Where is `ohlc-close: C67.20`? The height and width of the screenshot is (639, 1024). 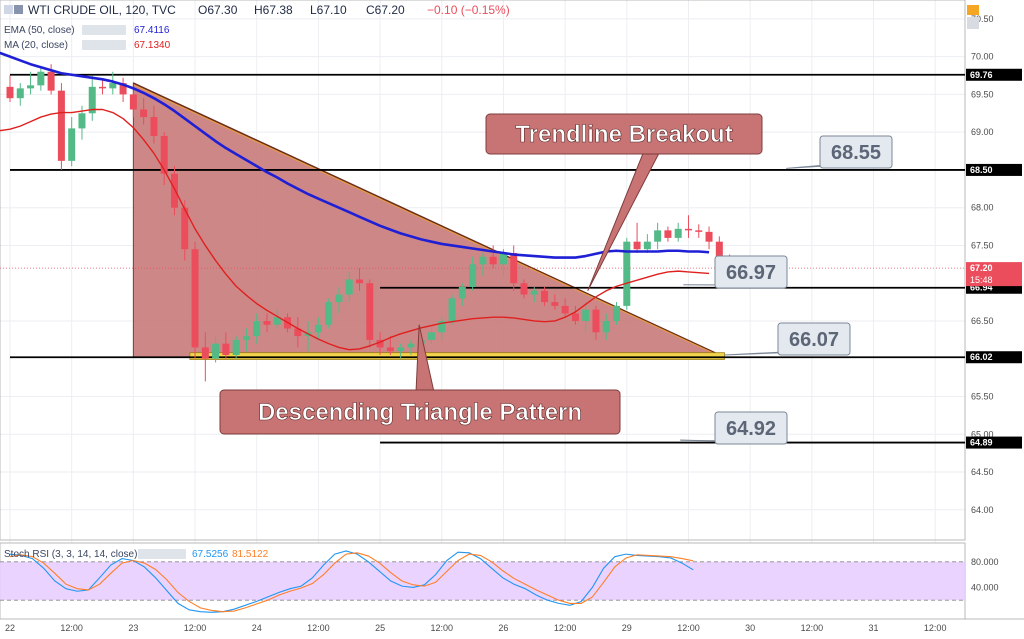
ohlc-close: C67.20 is located at coordinates (385, 10).